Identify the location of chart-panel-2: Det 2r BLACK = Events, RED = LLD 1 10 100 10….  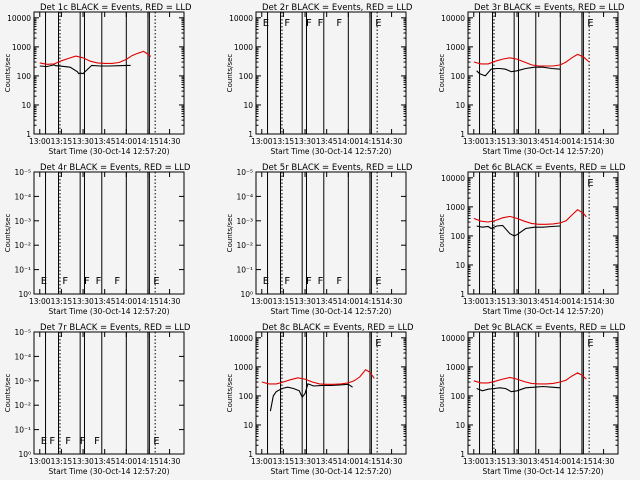
(319, 79).